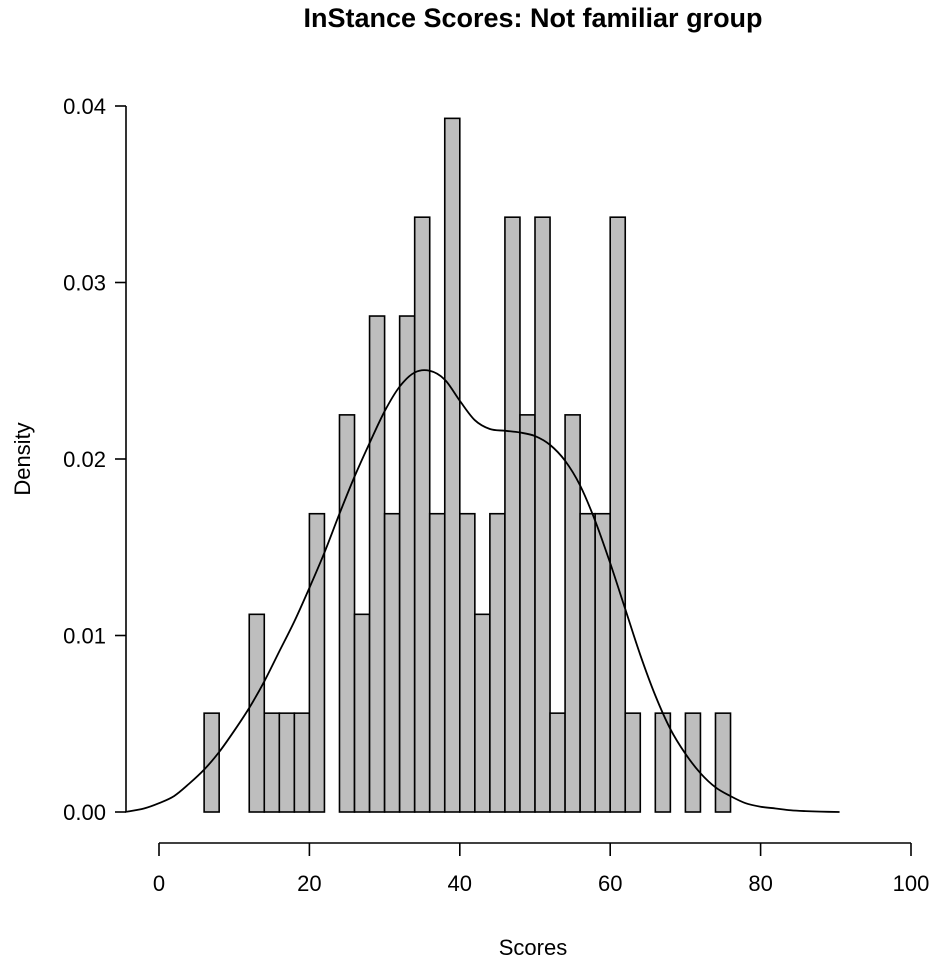  I want to click on y-tick-label: 0.00, so click(84, 812).